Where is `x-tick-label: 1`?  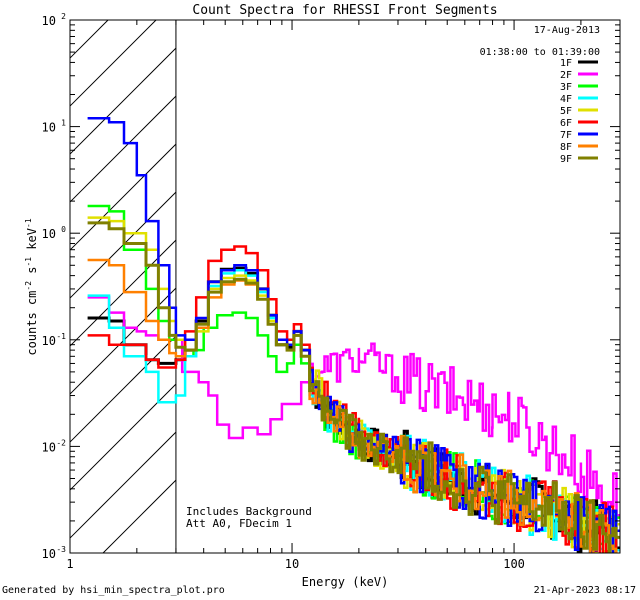
x-tick-label: 1 is located at coordinates (69, 564).